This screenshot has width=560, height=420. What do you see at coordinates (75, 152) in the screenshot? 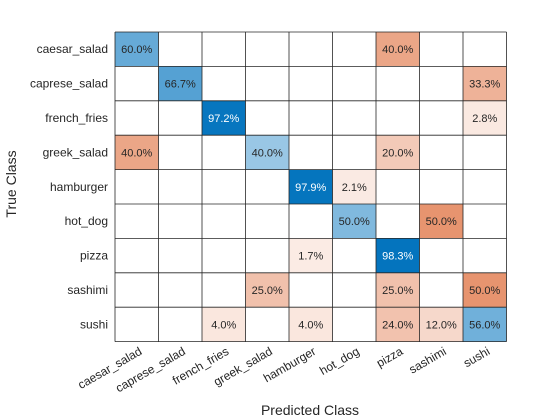
I see `y-tick-label: greek_salad` at bounding box center [75, 152].